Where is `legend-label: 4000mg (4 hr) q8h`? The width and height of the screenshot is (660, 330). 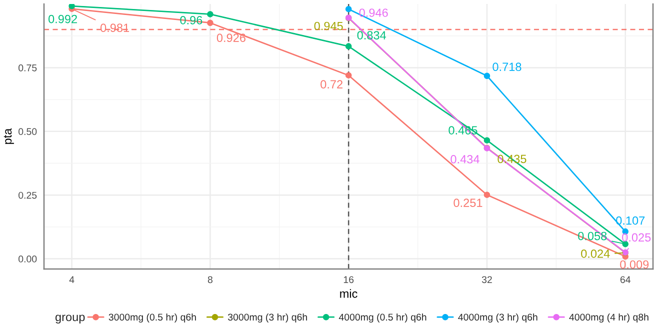
legend-label: 4000mg (4 hr) q8h is located at coordinates (608, 318).